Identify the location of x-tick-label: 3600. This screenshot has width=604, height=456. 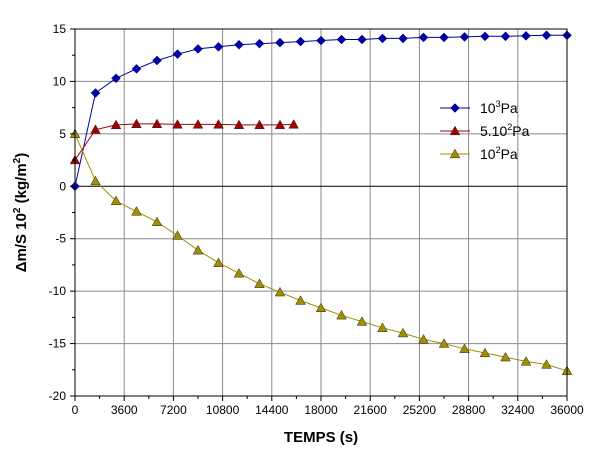
(124, 410).